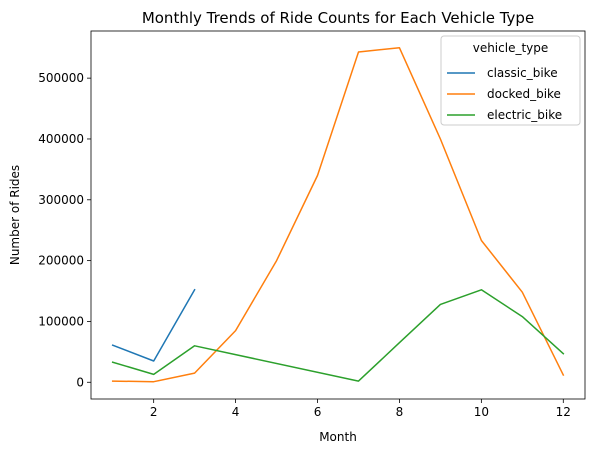 The width and height of the screenshot is (595, 454). Describe the element at coordinates (318, 412) in the screenshot. I see `x-tick-label: 6` at that location.